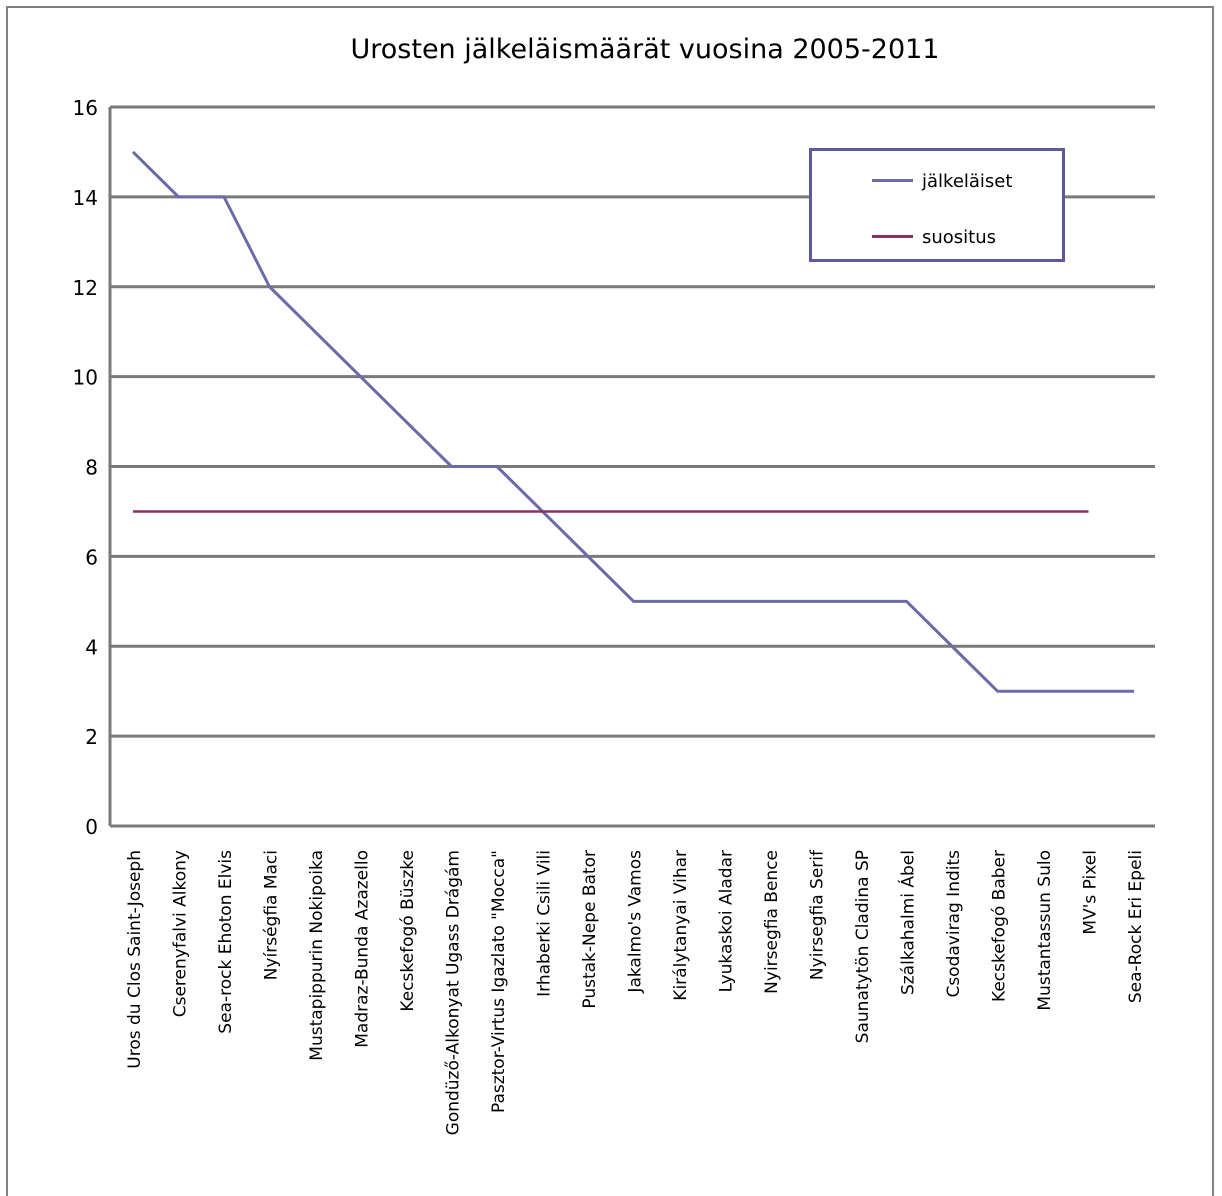 This screenshot has height=1196, width=1222. I want to click on x-tick-label-4: Mustapippurin Nokipoika, so click(317, 955).